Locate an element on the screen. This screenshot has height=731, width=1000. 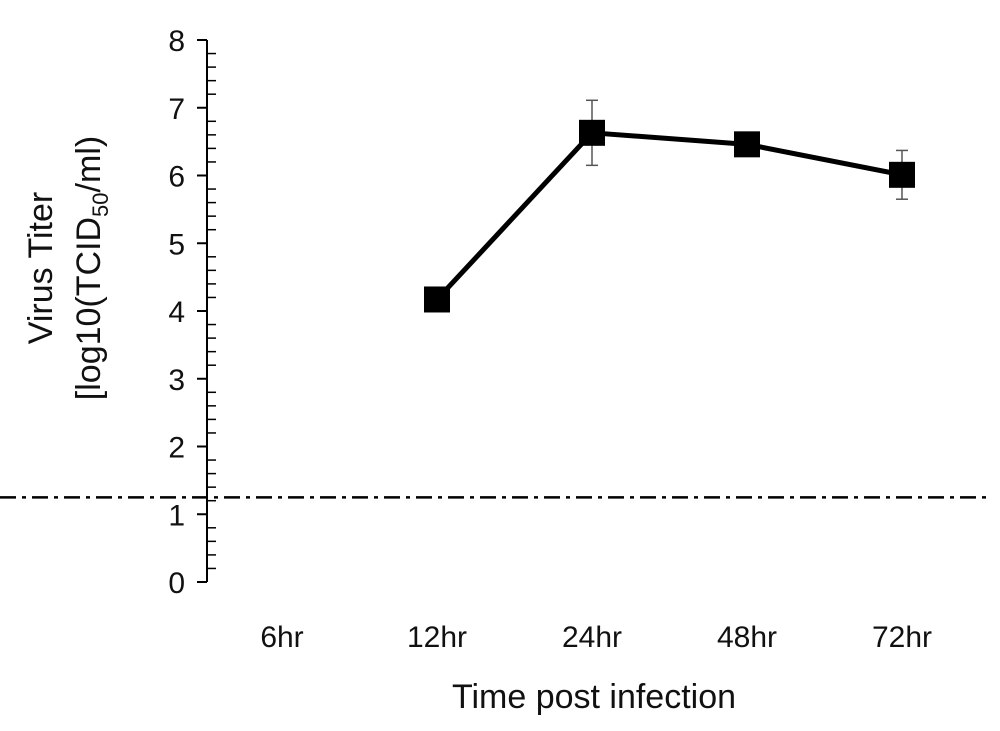
x-tick-label: 48hr is located at coordinates (747, 637).